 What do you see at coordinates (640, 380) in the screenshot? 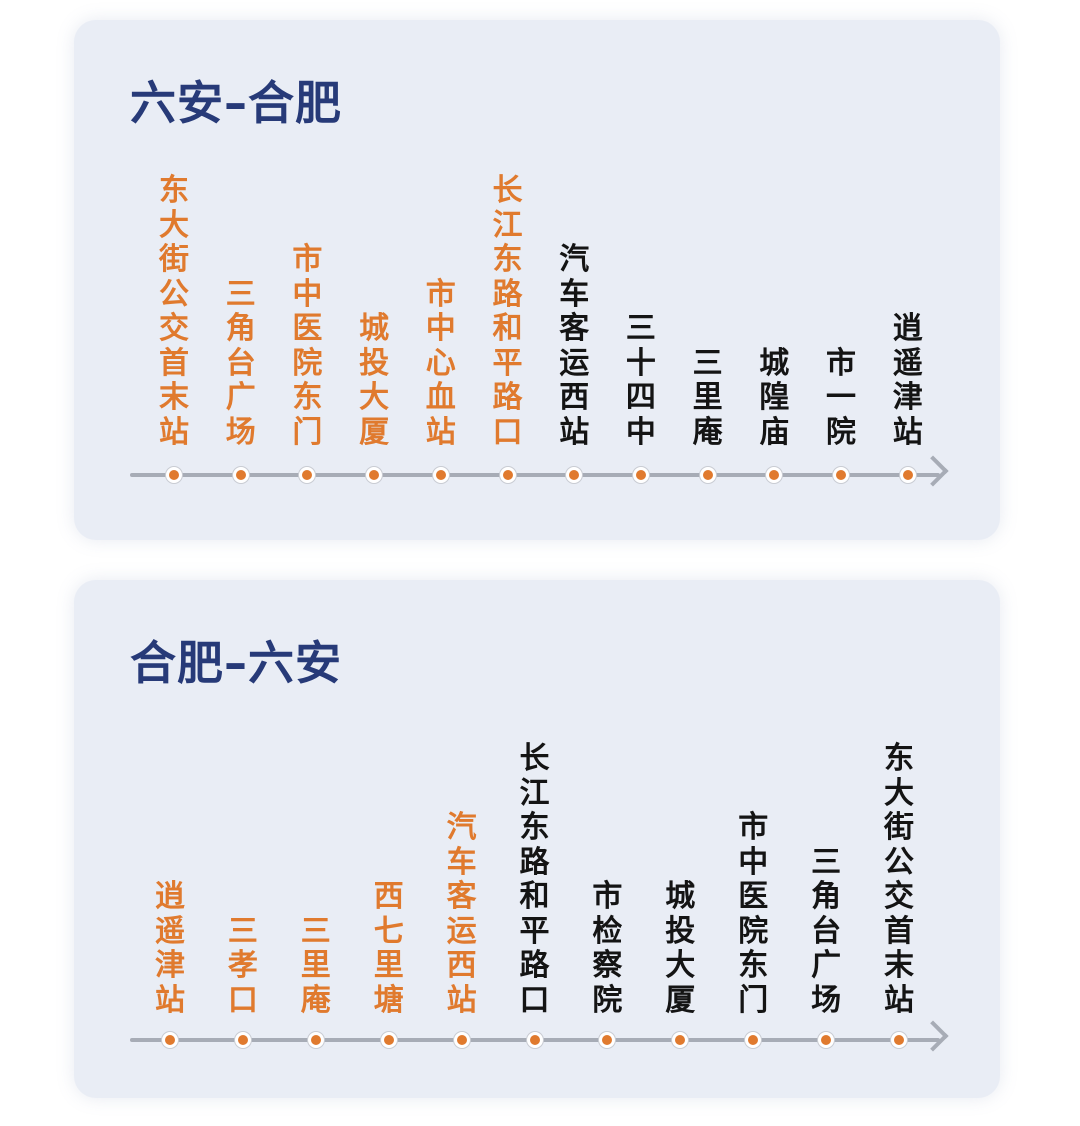
I see `stop-name: 三 十 四 中` at bounding box center [640, 380].